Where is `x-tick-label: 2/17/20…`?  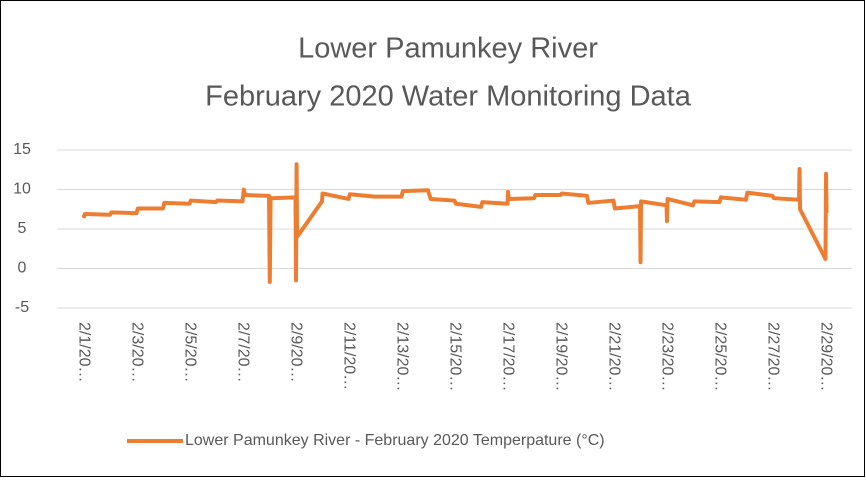
x-tick-label: 2/17/20… is located at coordinates (507, 356).